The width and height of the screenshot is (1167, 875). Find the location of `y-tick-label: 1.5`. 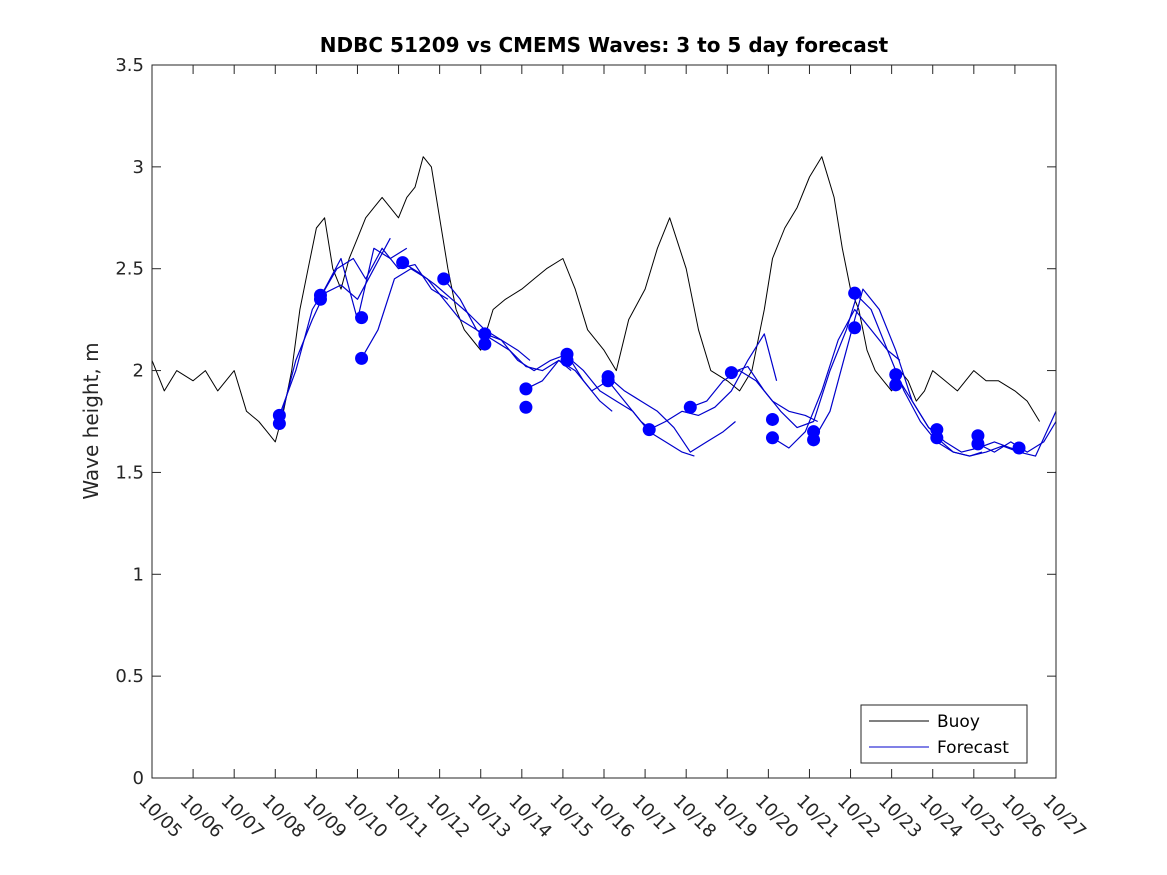

y-tick-label: 1.5 is located at coordinates (129, 472).